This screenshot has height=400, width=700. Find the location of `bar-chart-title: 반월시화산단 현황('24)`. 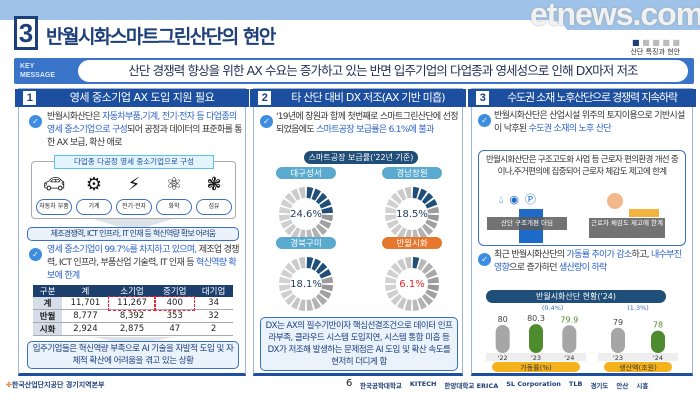

bar-chart-title: 반월시화산단 현황('24) is located at coordinates (576, 296).